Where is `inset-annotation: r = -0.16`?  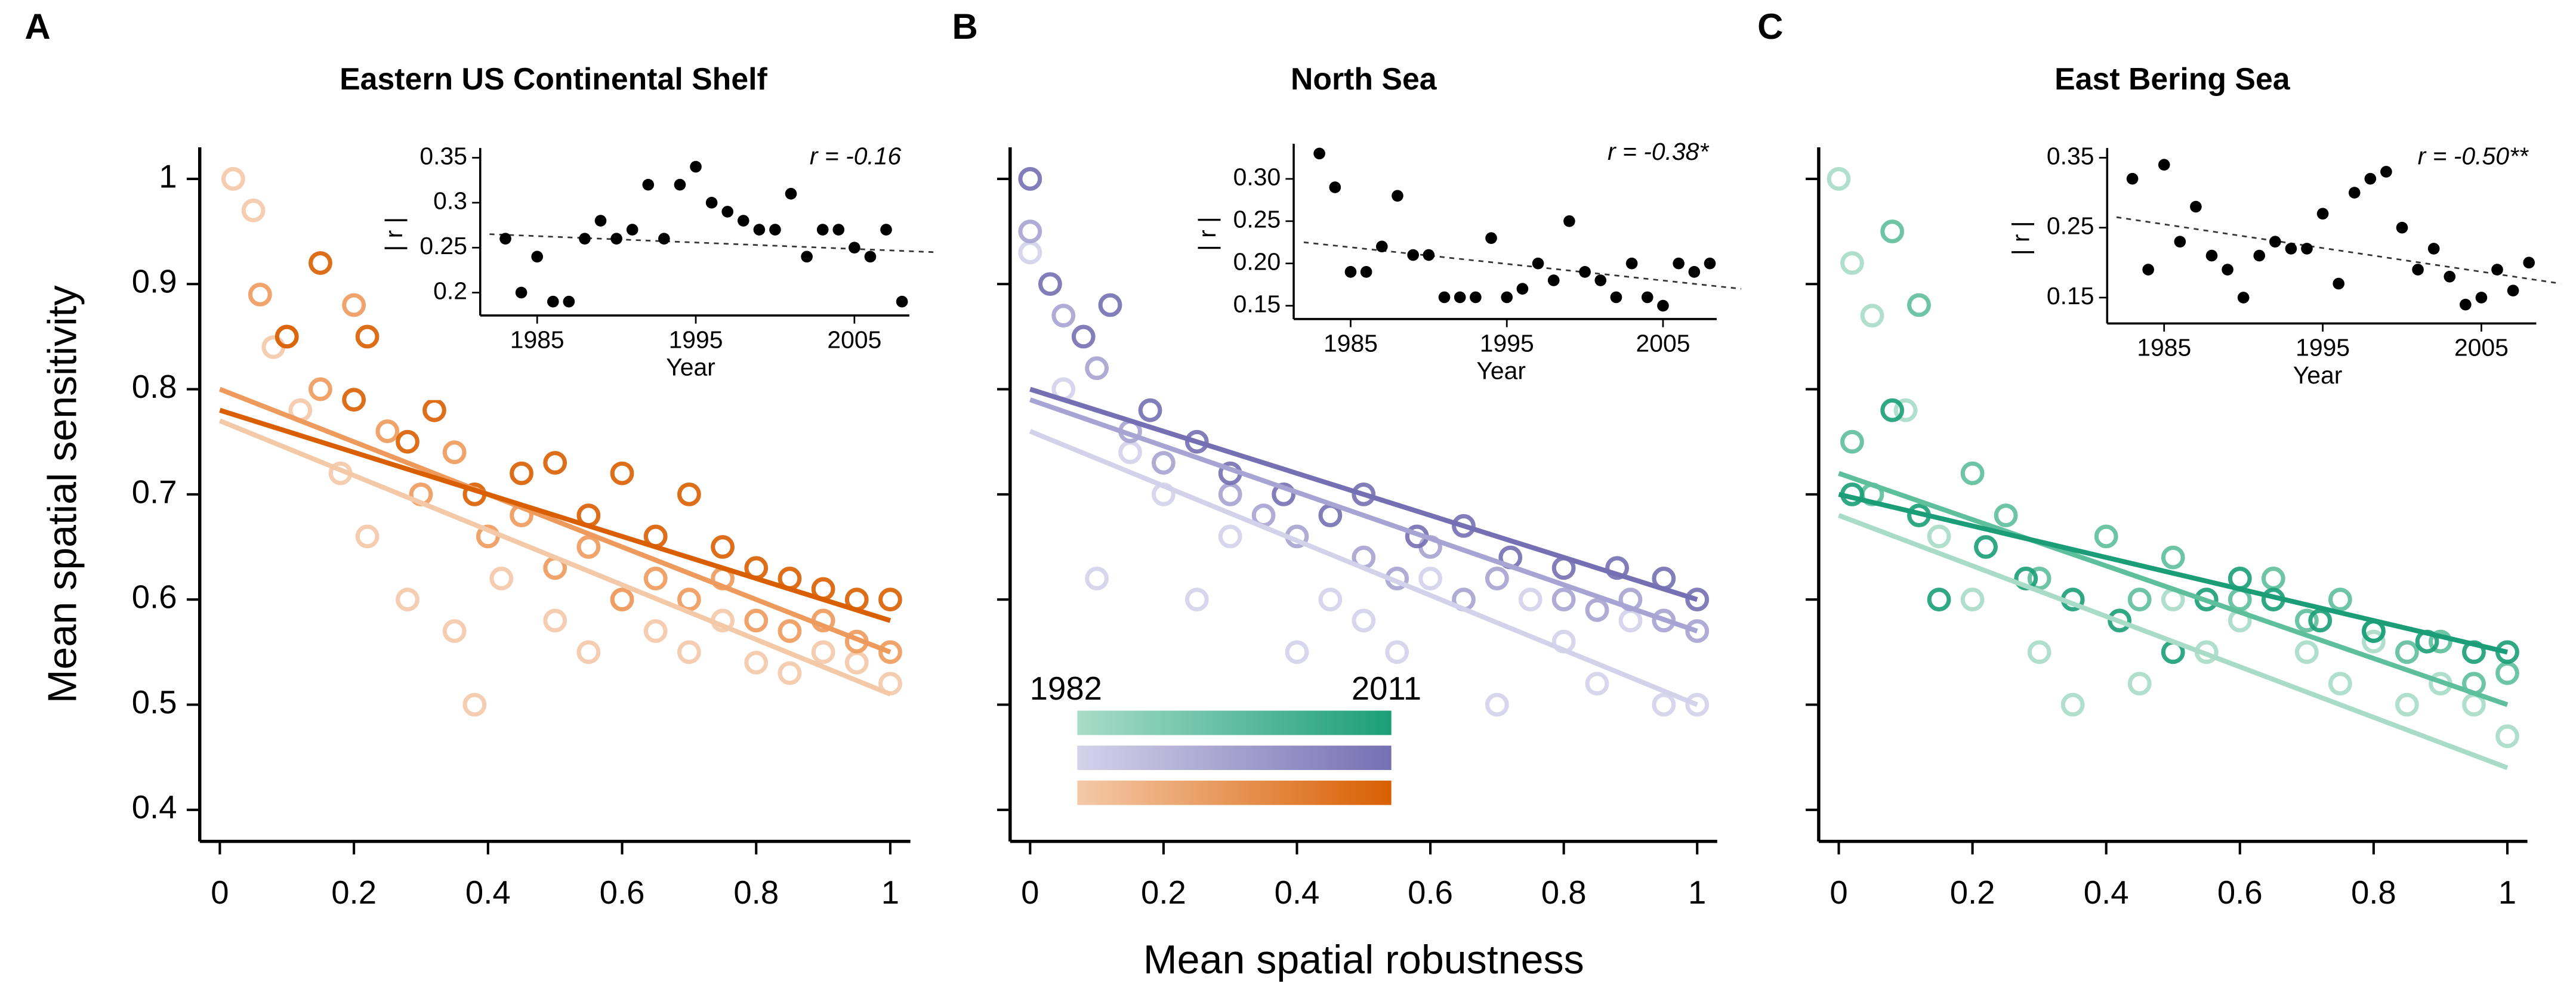
inset-annotation: r = -0.16 is located at coordinates (856, 156).